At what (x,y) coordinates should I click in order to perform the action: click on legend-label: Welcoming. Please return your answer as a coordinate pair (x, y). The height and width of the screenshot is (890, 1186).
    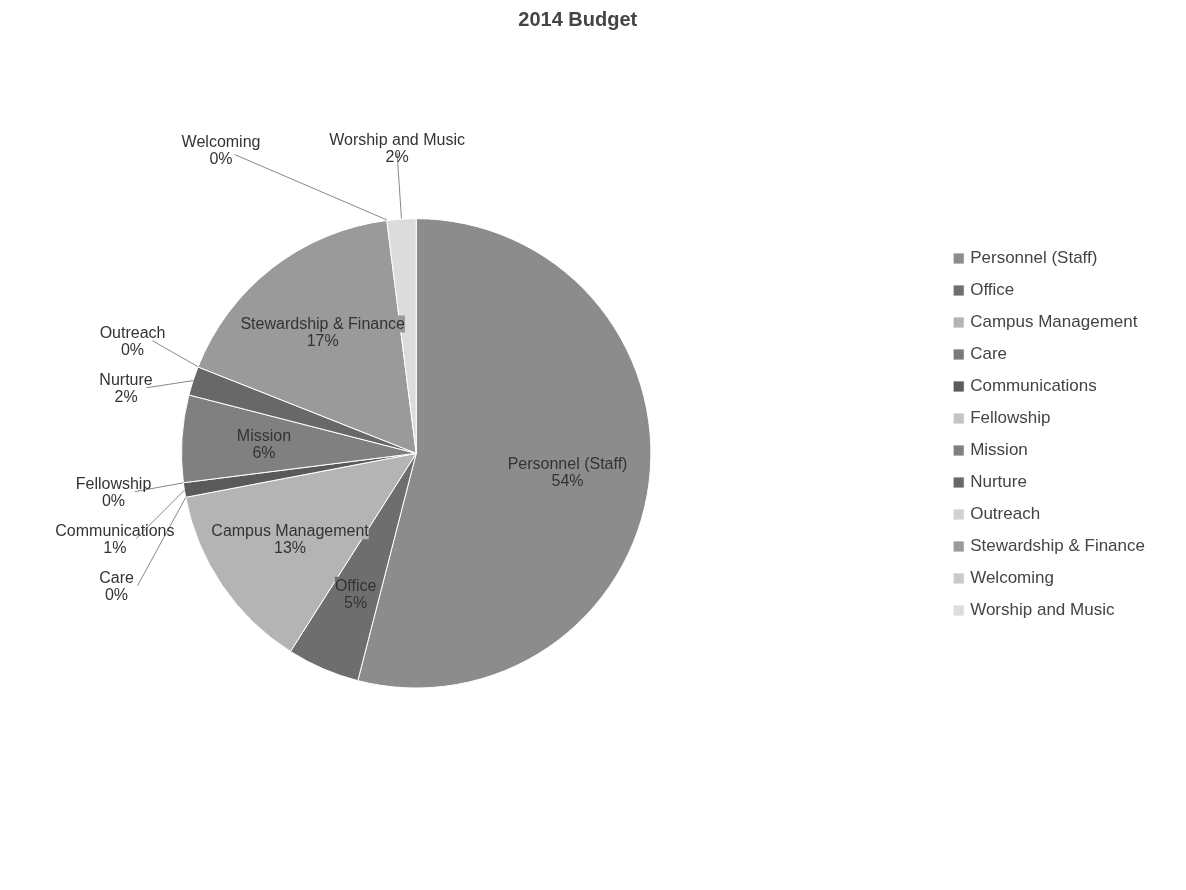
    Looking at the image, I should click on (1012, 578).